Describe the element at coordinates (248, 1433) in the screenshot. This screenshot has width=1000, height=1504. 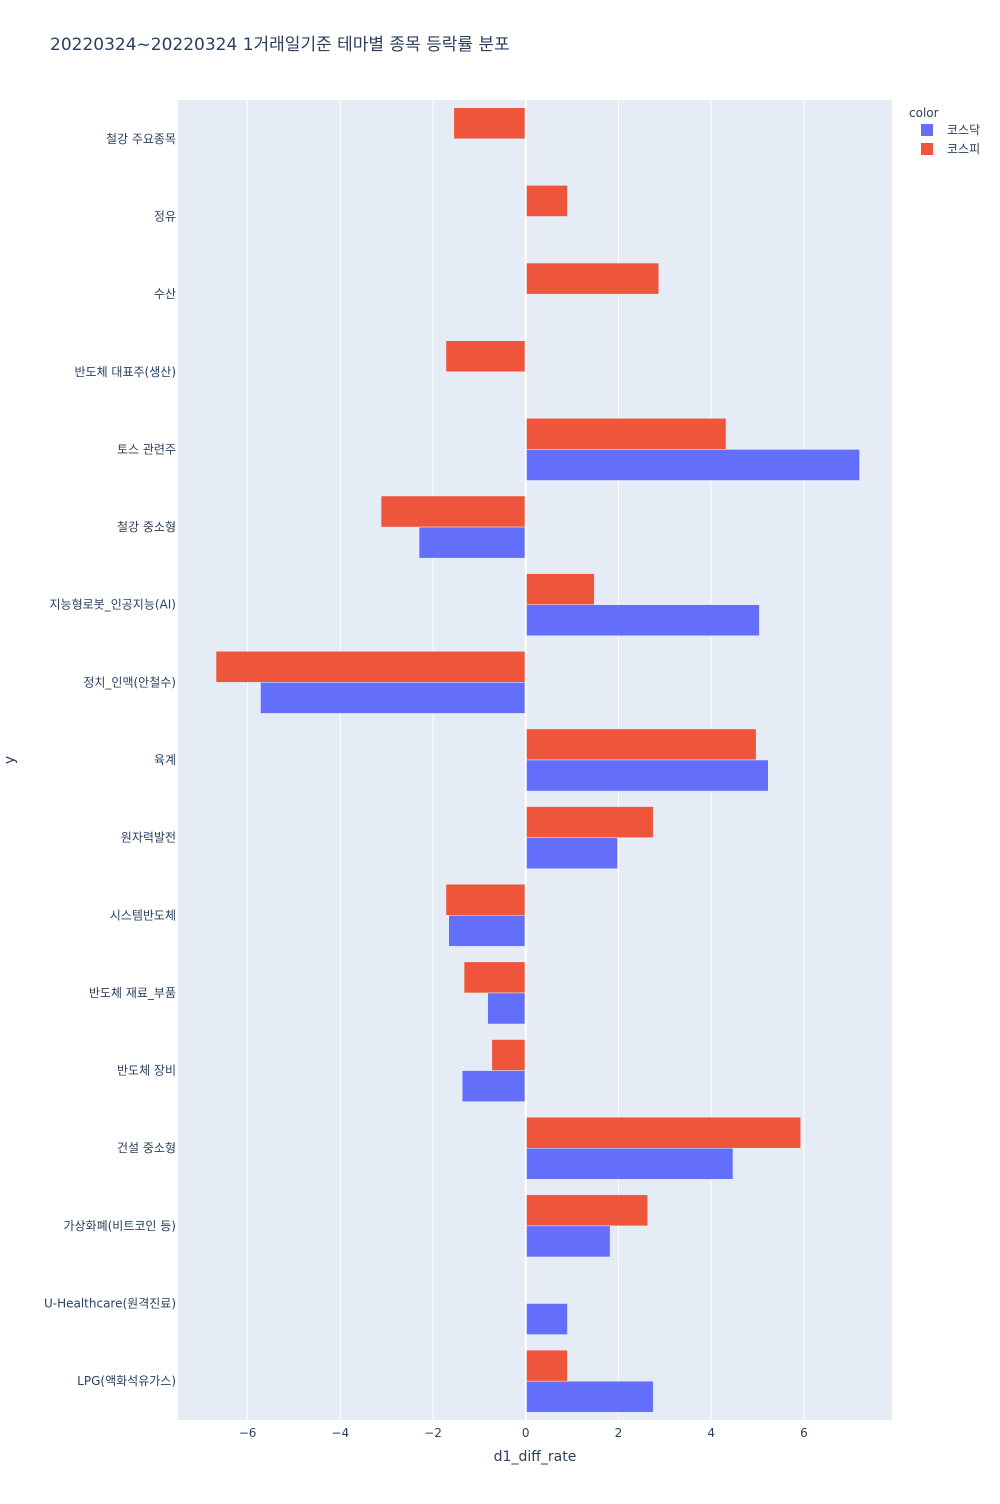
I see `x-tick-label: −6` at that location.